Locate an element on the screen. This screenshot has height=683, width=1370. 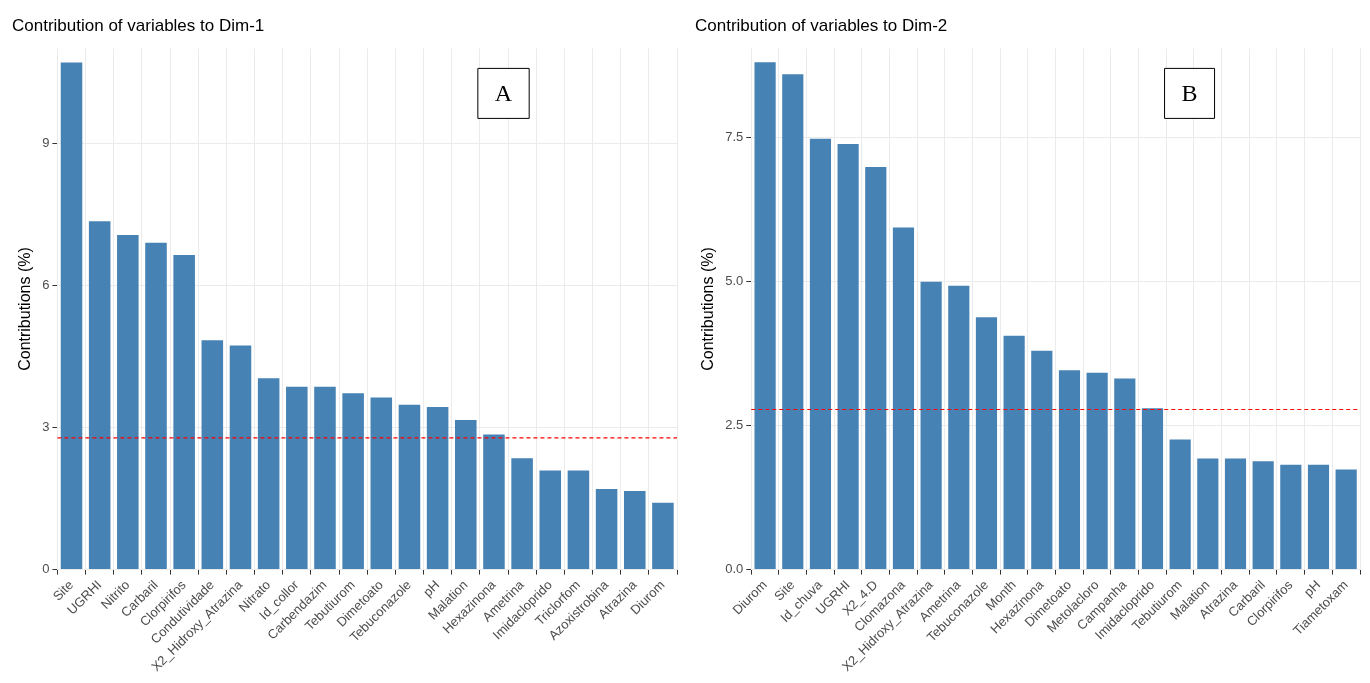
y-tick-label: 5.0 is located at coordinates (734, 281).